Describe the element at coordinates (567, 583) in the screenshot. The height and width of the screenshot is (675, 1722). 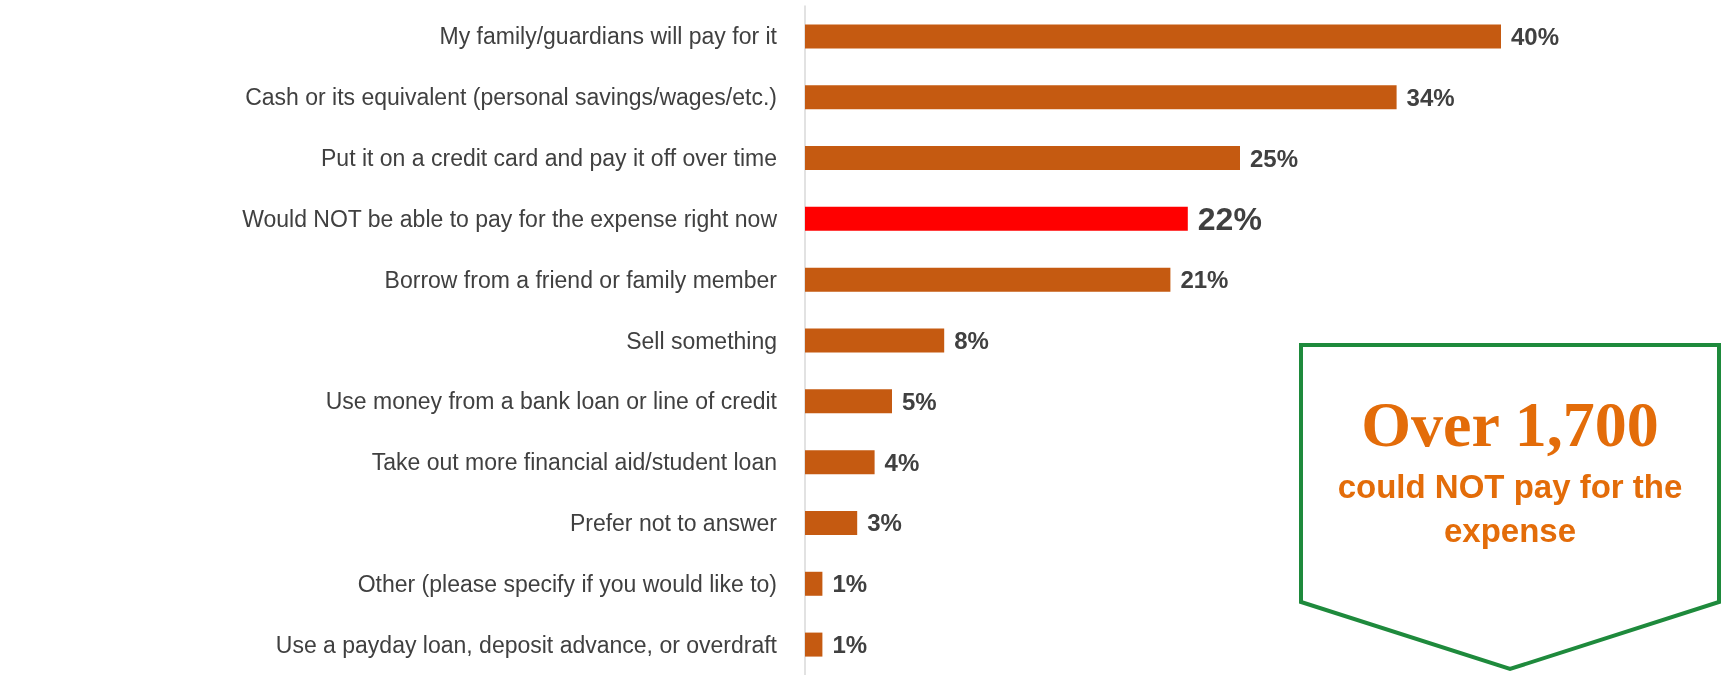
I see `y-tick-label: Other (please specify if you would like to)` at that location.